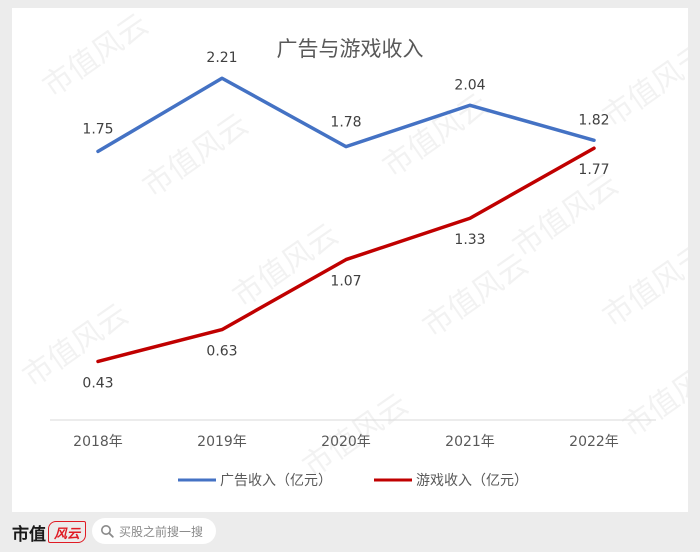 The height and width of the screenshot is (552, 700). What do you see at coordinates (221, 58) in the screenshot?
I see `data-label-ad: 2.21` at bounding box center [221, 58].